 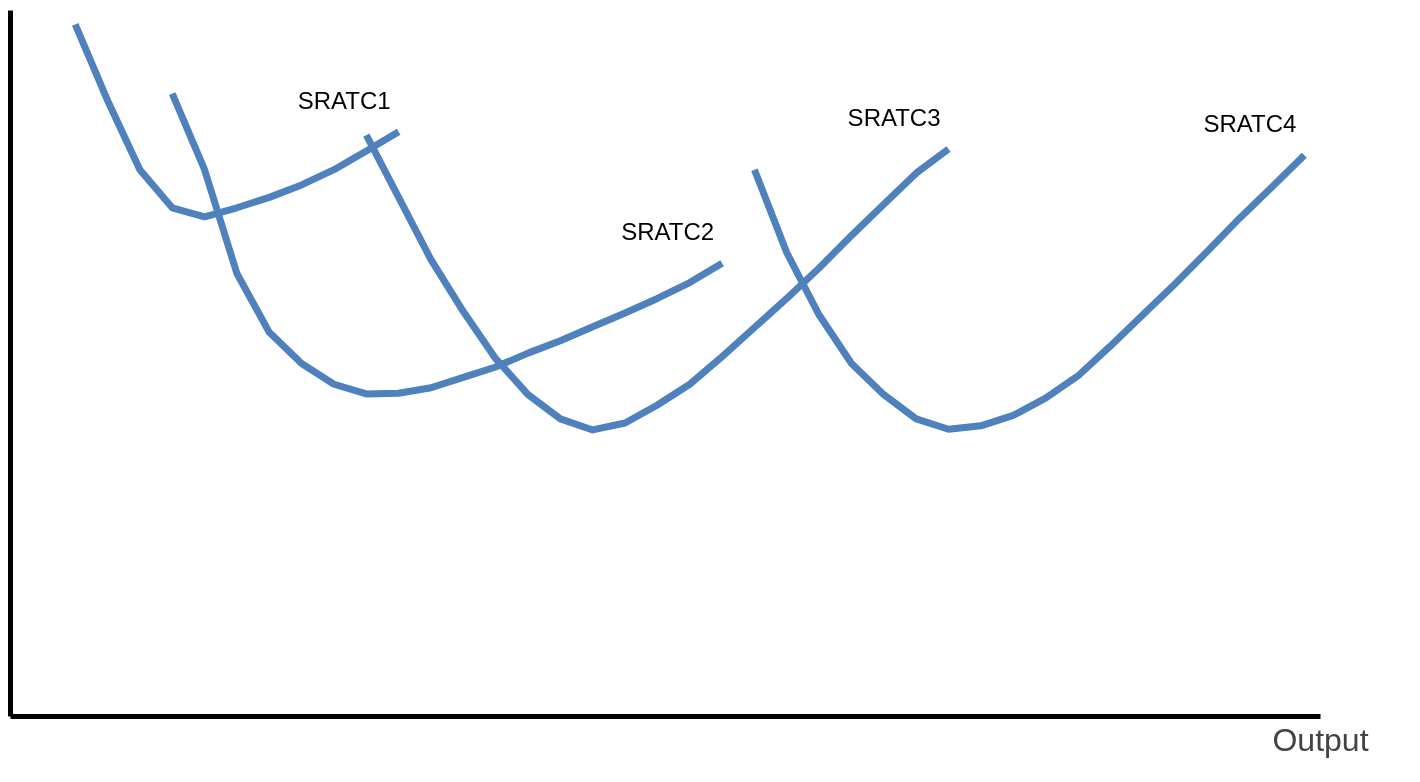 I want to click on x-axis-title: Output, so click(x=1320, y=739).